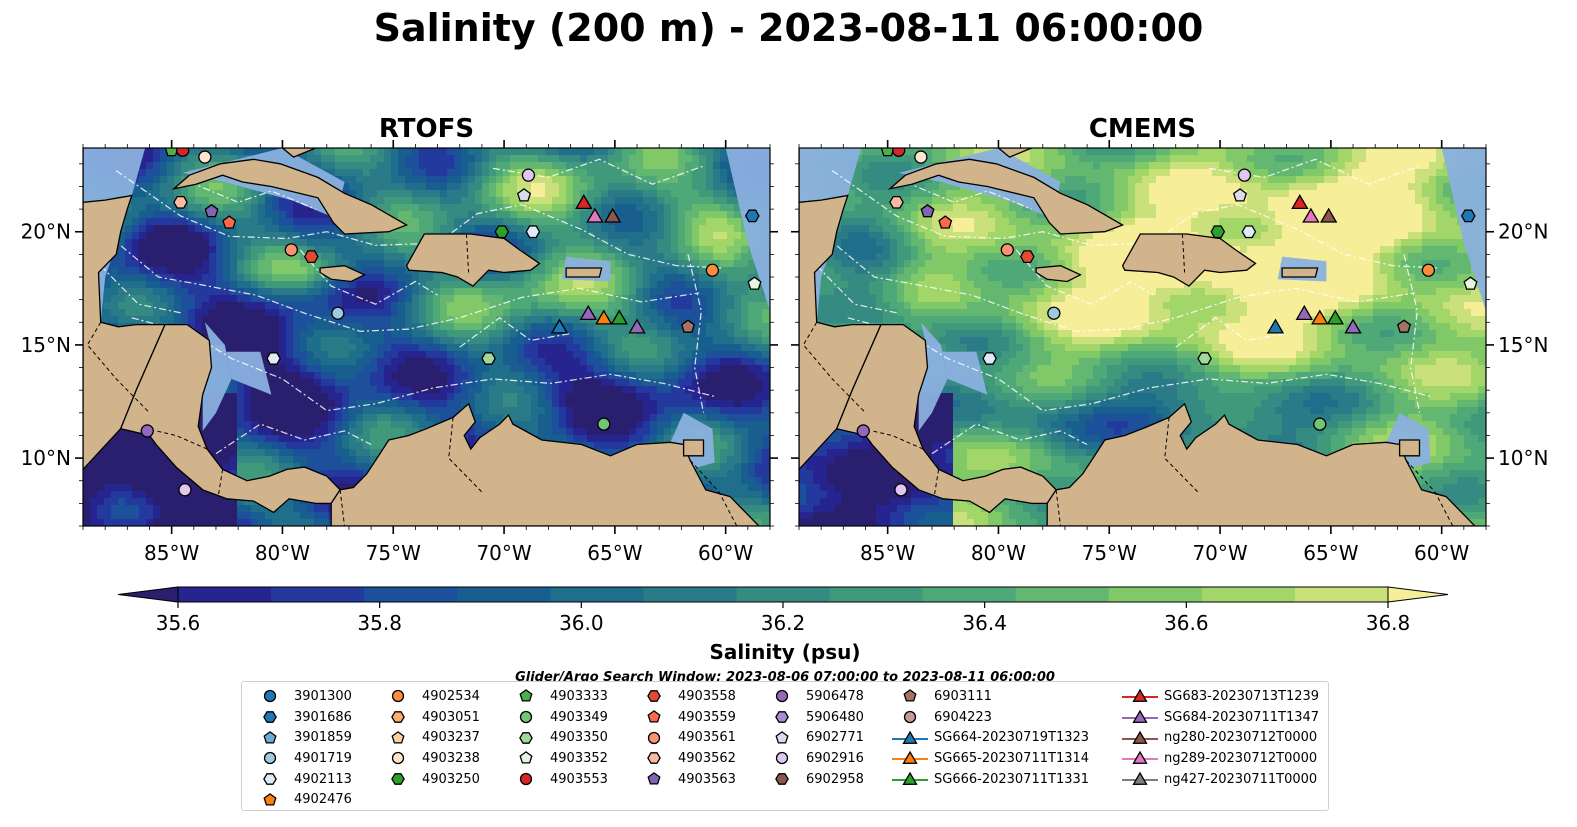 This screenshot has height=827, width=1577. I want to click on legend-item-SG664-20230719T1323: SG664-20230719T1323, so click(990, 737).